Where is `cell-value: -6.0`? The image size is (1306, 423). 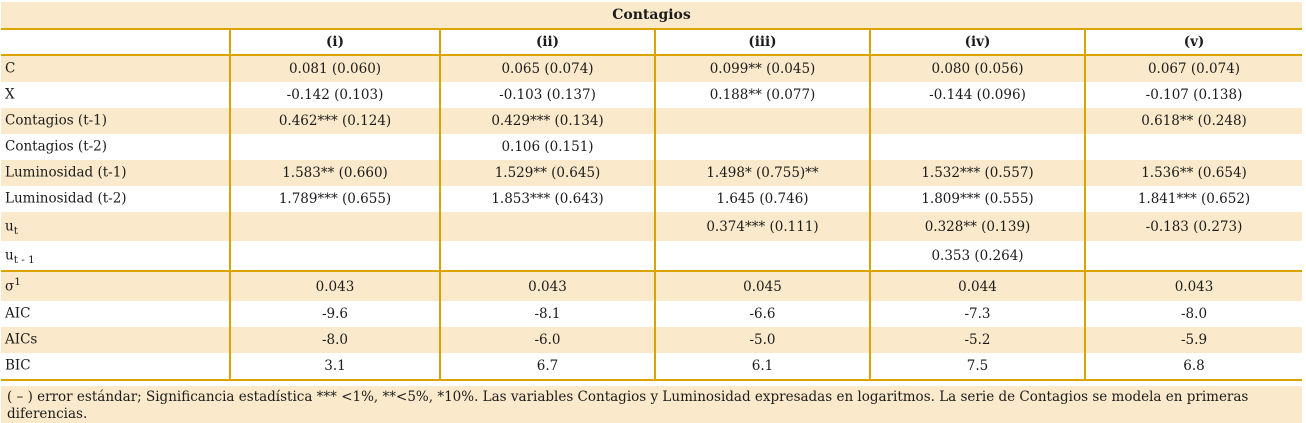 cell-value: -6.0 is located at coordinates (547, 340).